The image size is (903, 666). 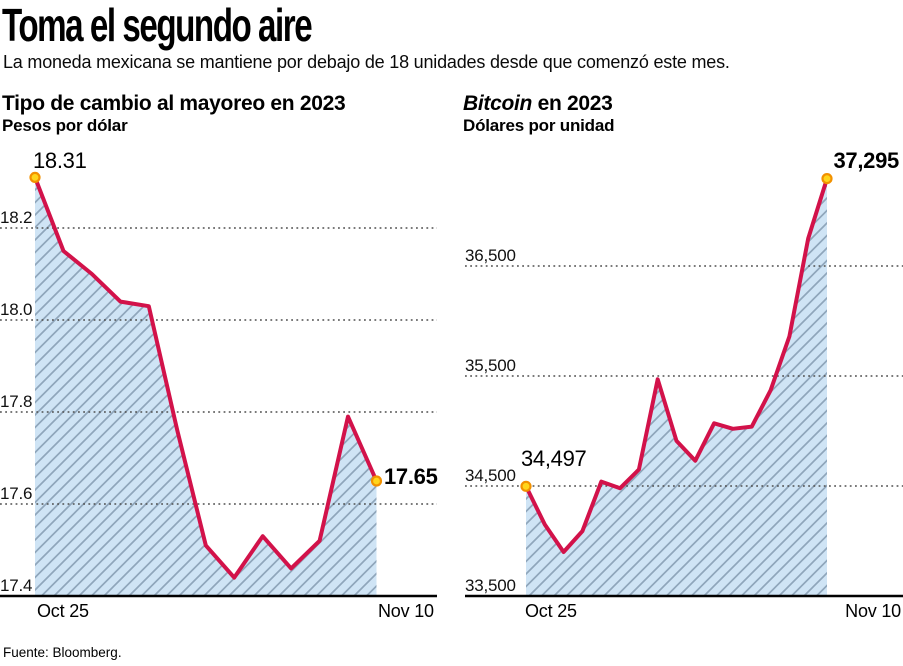 What do you see at coordinates (16, 493) in the screenshot?
I see `y-tick-label: 17.6` at bounding box center [16, 493].